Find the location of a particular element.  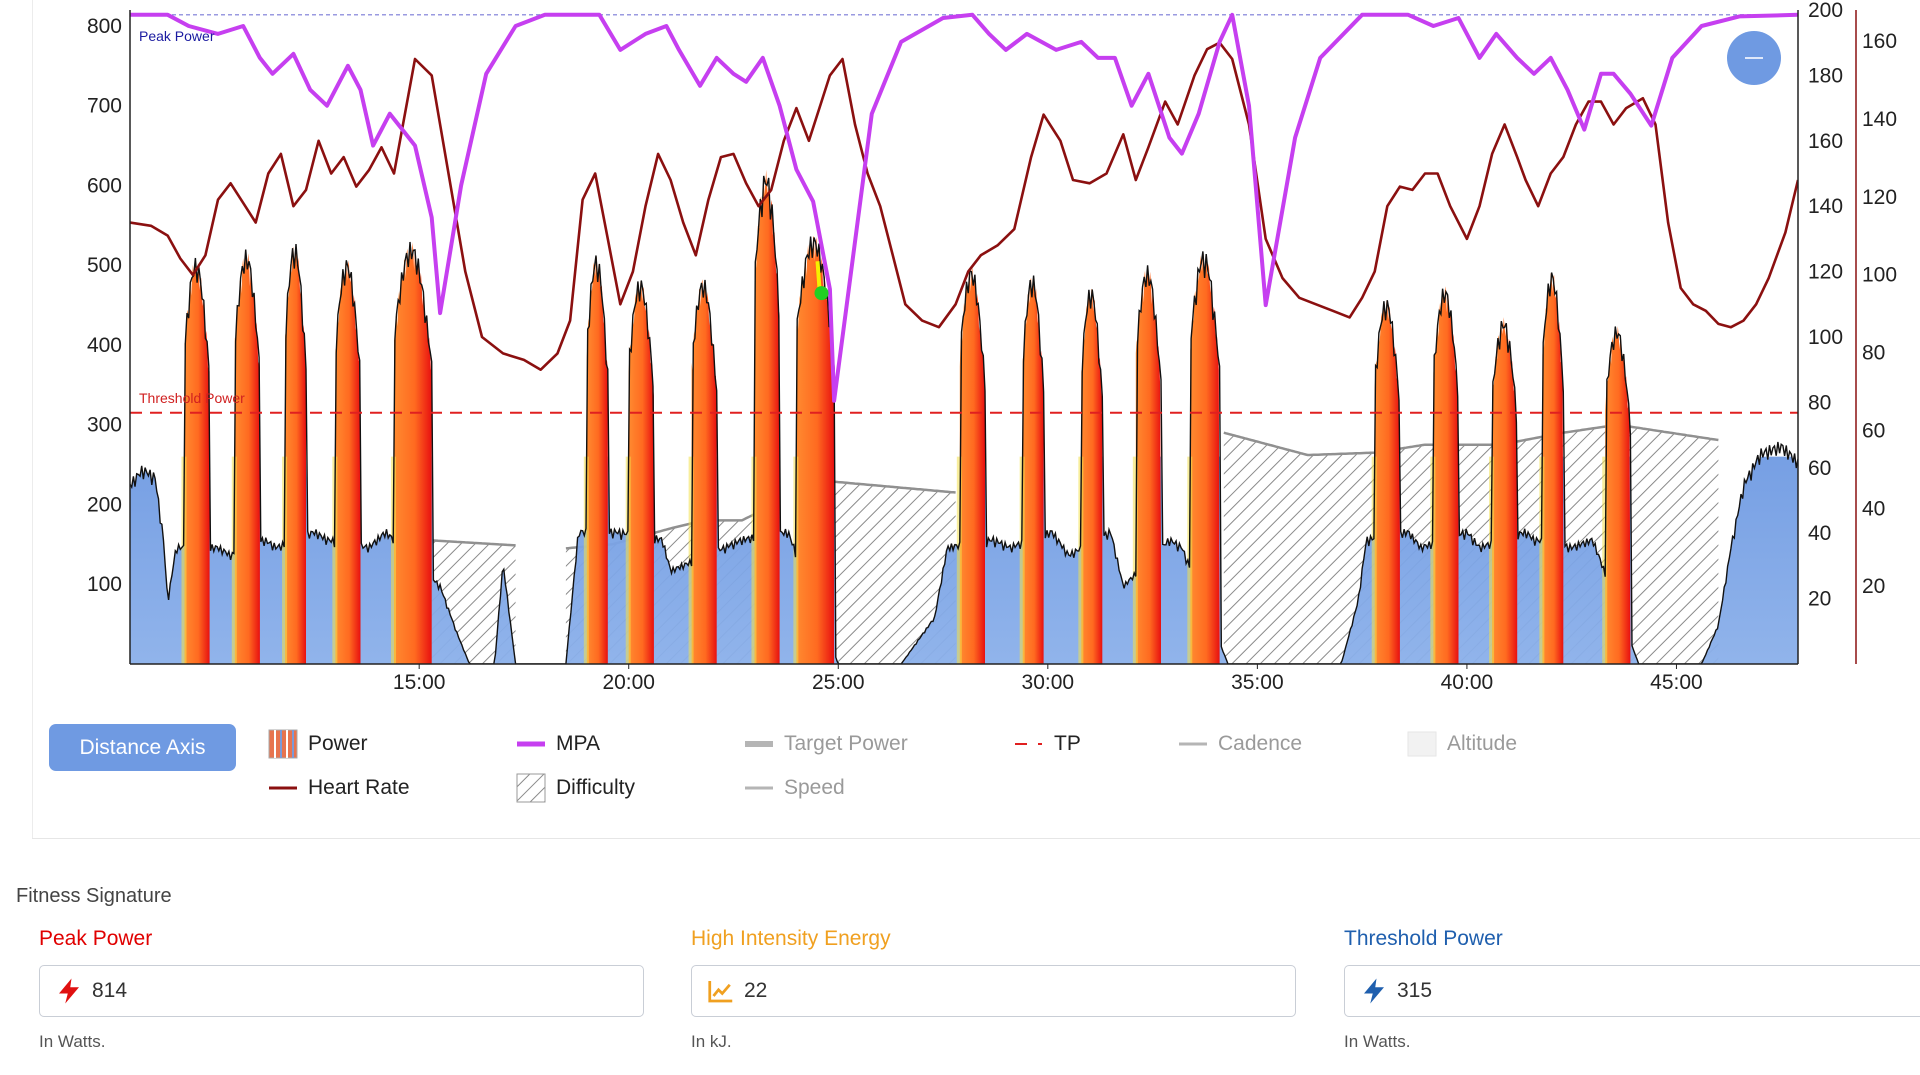

high-intensity-energy-label: High Intensity Energy is located at coordinates (791, 938).